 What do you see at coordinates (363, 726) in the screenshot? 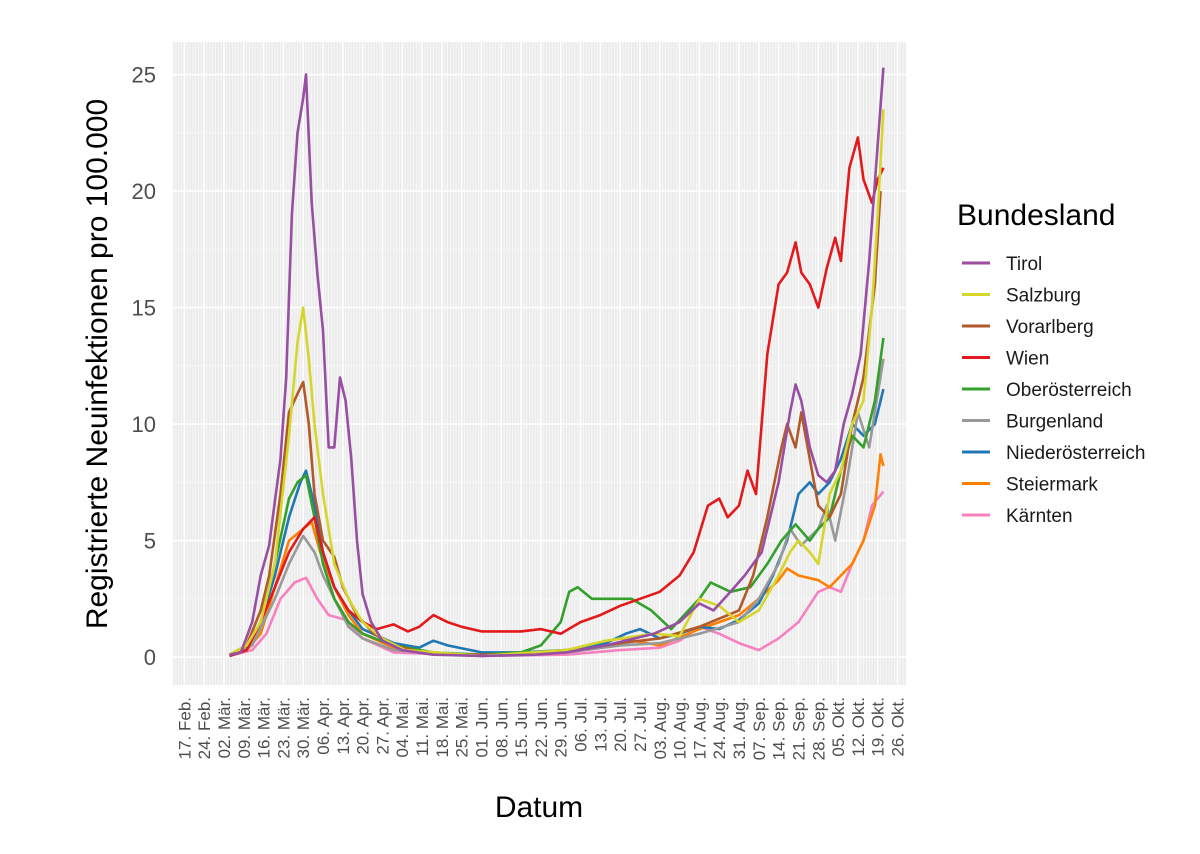
I see `x-tick-label: 20. Apr.` at bounding box center [363, 726].